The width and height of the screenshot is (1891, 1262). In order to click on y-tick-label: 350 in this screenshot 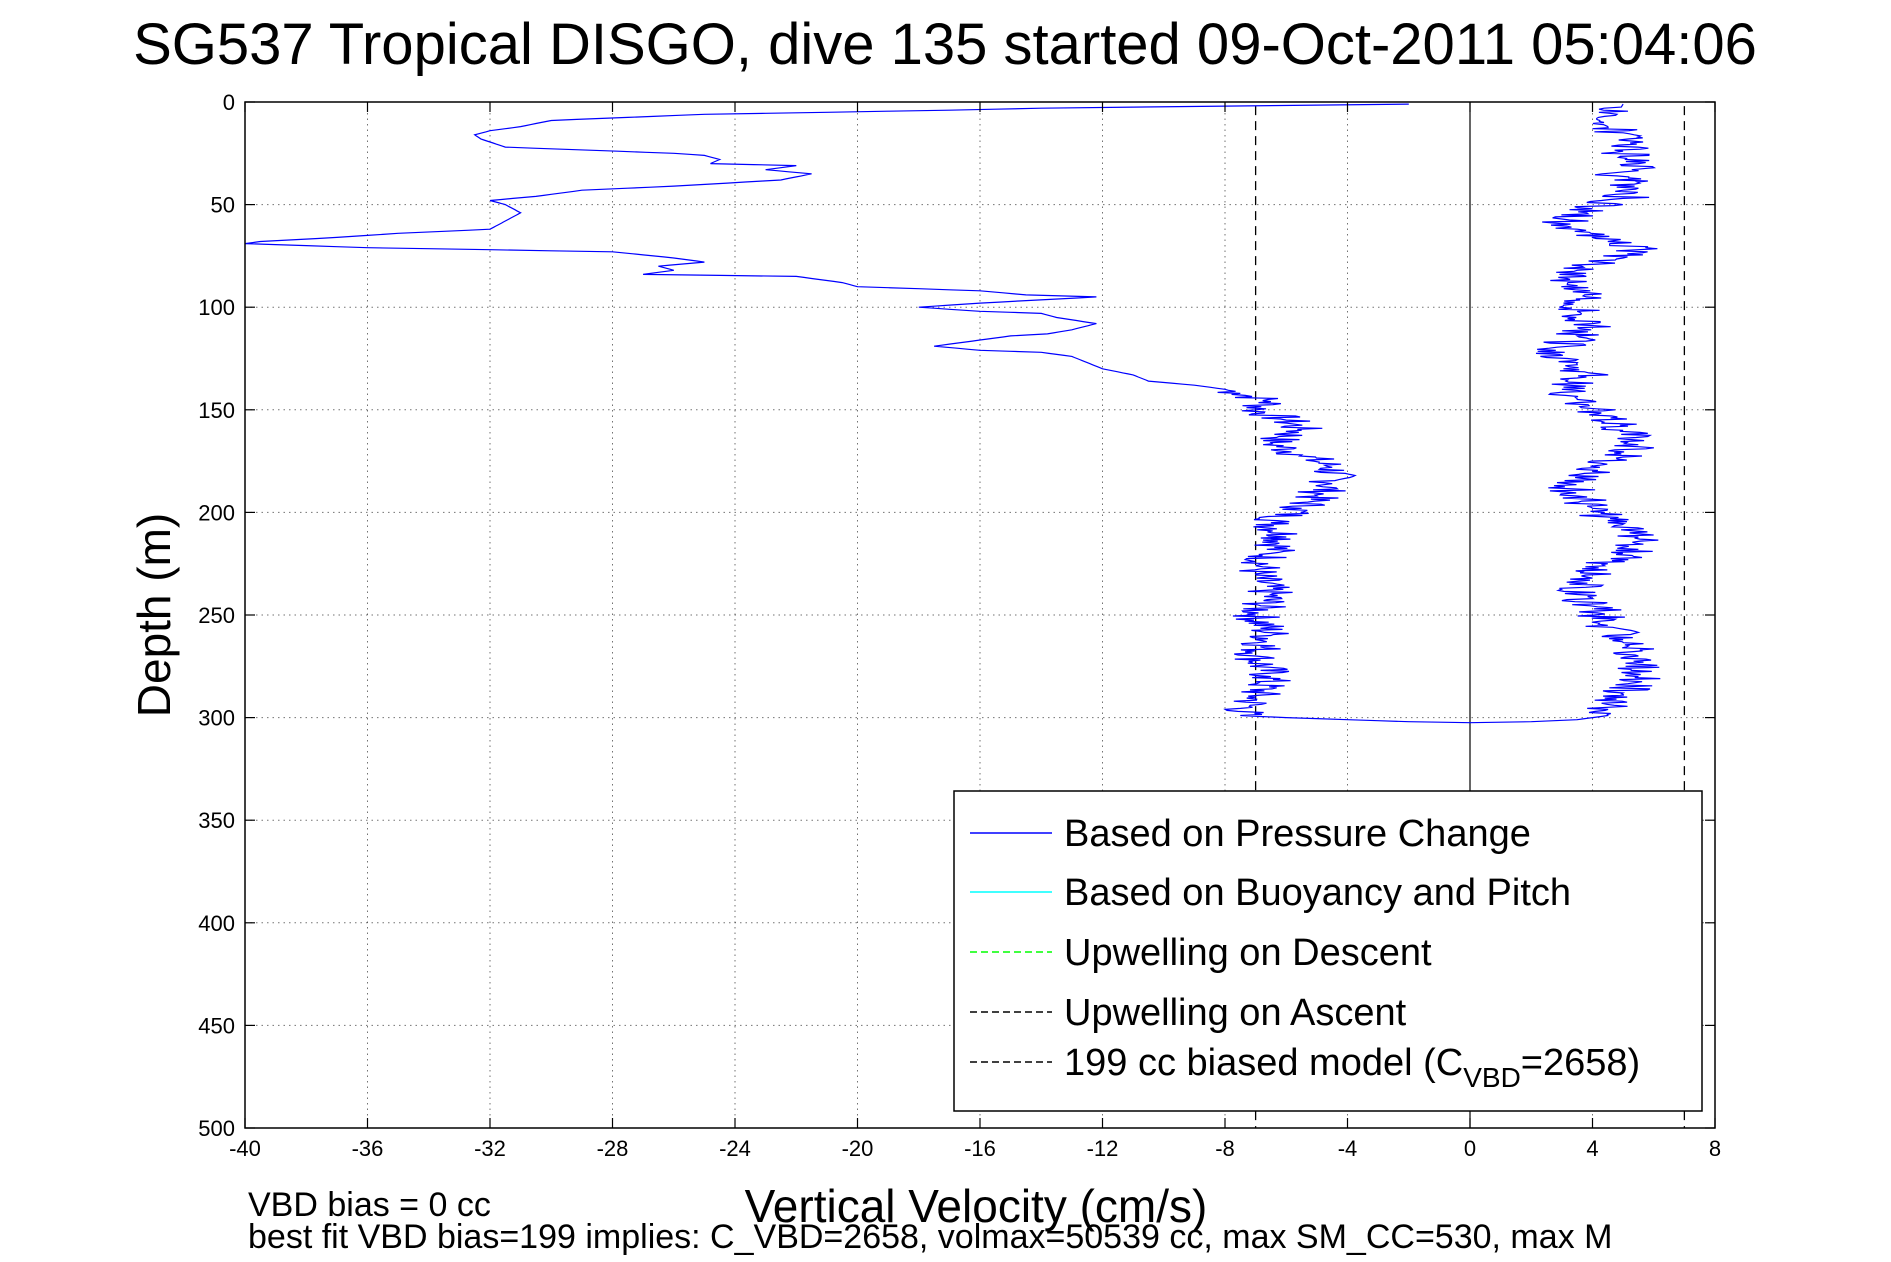, I will do `click(216, 820)`.